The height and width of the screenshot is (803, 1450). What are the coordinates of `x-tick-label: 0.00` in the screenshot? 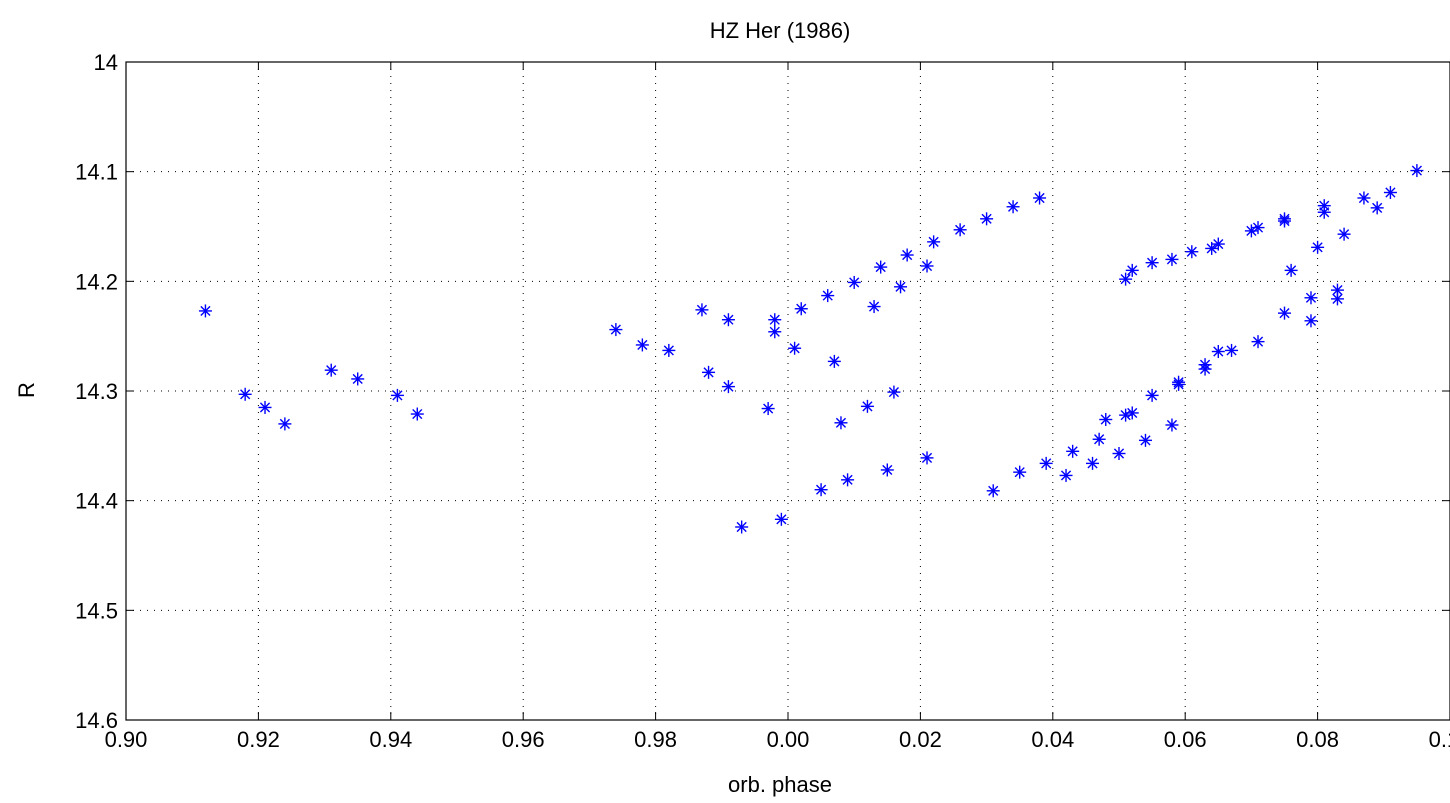 It's located at (788, 739).